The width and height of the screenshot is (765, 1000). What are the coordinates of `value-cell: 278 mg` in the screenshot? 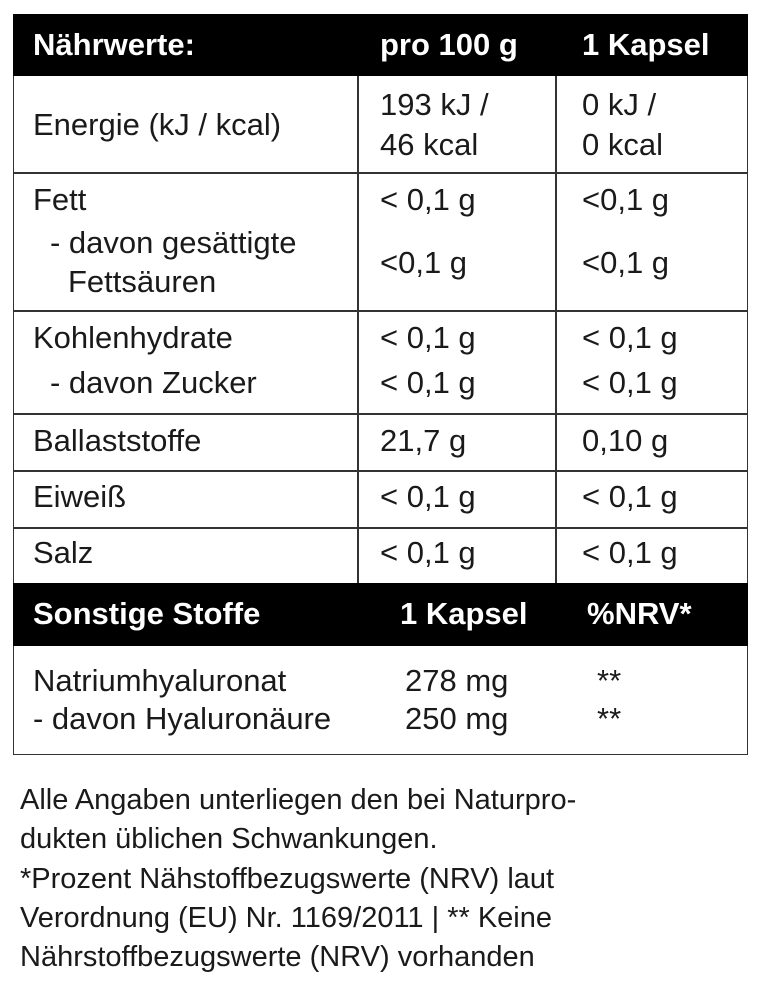 It's located at (457, 680).